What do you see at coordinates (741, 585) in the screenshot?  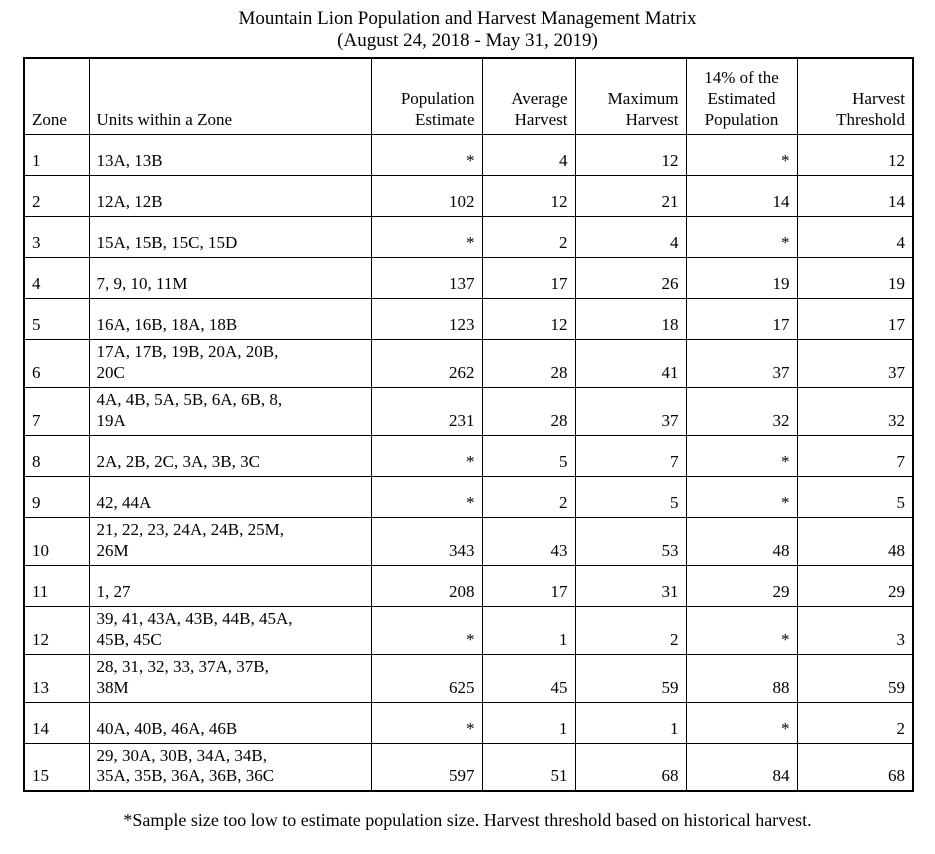 I see `cell-14pct-estimated-population: 29` at bounding box center [741, 585].